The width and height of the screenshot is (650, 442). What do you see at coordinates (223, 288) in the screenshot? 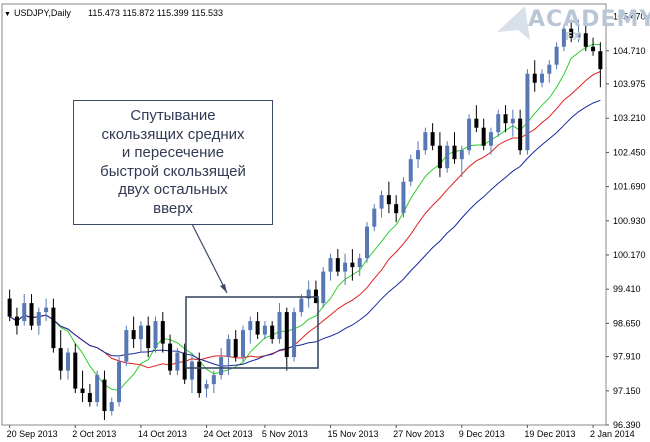
I see `callout-arrowhead-icon` at bounding box center [223, 288].